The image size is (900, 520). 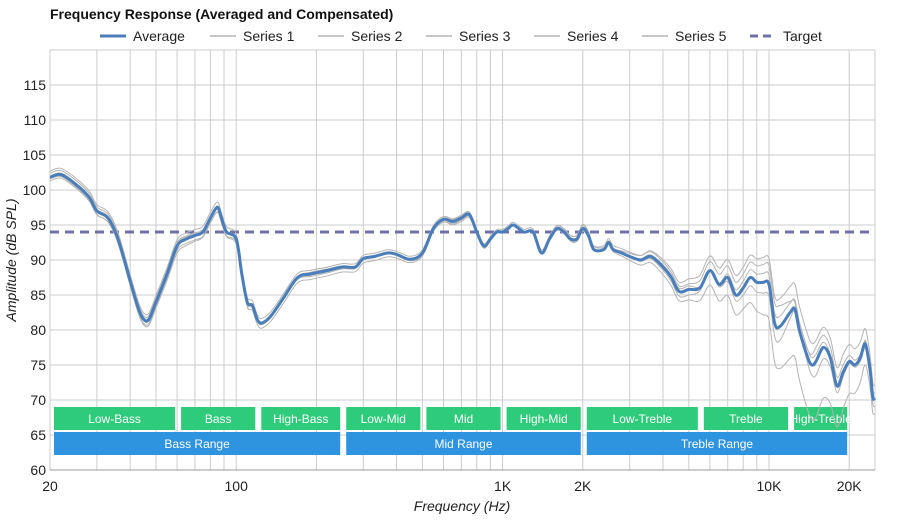 What do you see at coordinates (38, 365) in the screenshot?
I see `y-tick-label-75: 75` at bounding box center [38, 365].